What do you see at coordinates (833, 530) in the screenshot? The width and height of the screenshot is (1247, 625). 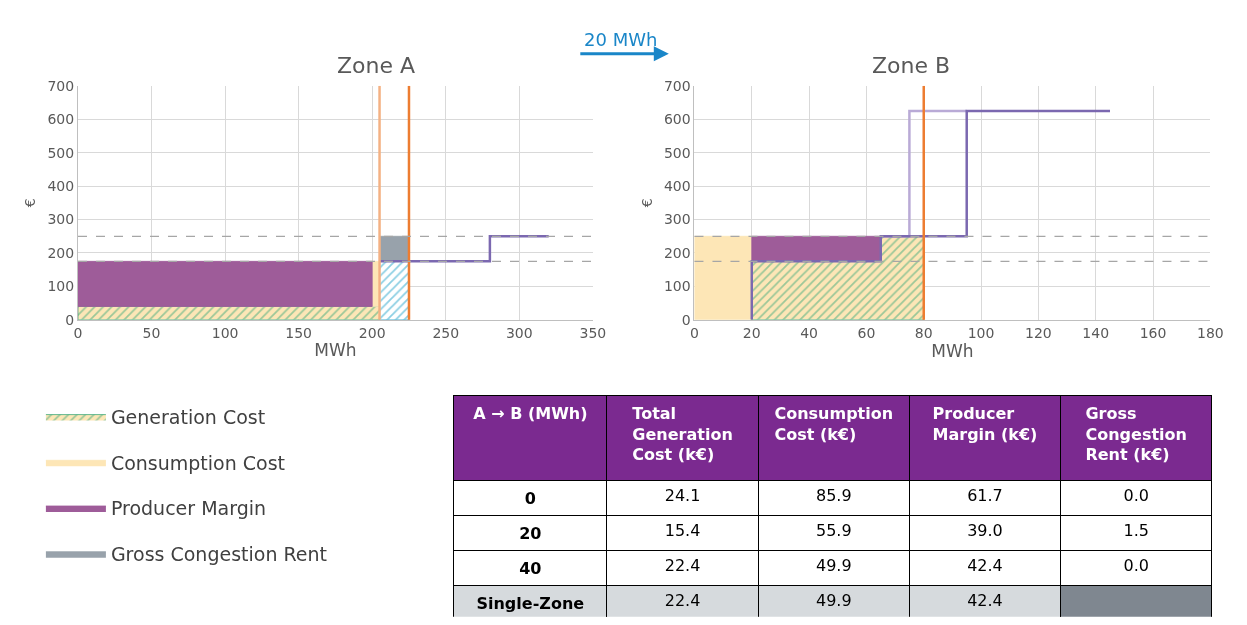 I see `text: 55.9` at bounding box center [833, 530].